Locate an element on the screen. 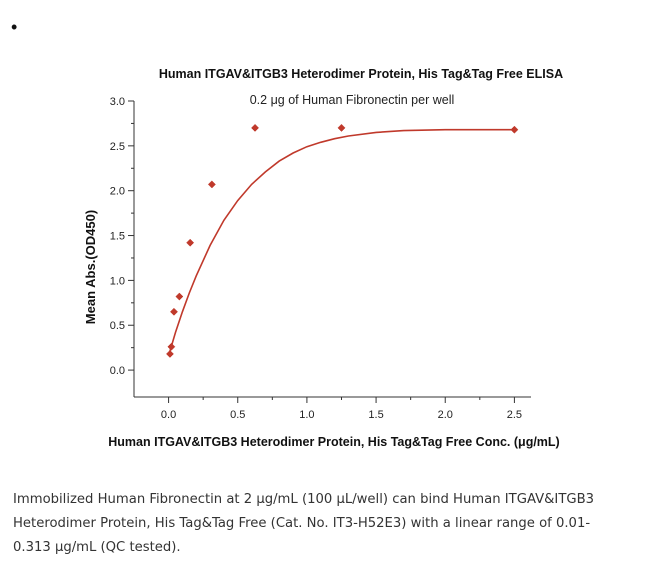 The width and height of the screenshot is (650, 561). x-tick-label: 0.0 is located at coordinates (168, 415).